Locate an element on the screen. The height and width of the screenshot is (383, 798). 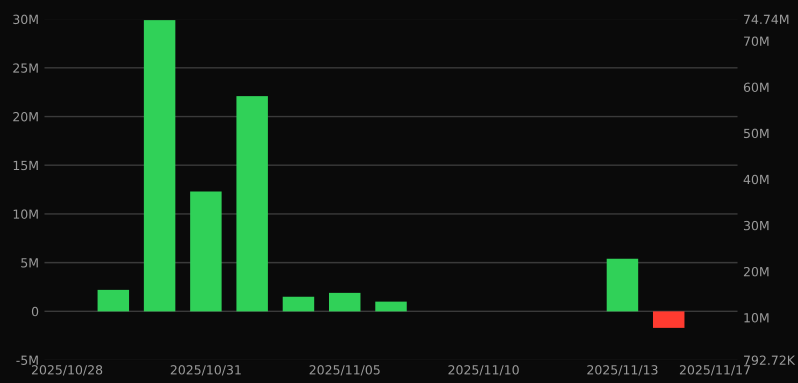
x-tick-label: 2025/10/31 is located at coordinates (205, 370).